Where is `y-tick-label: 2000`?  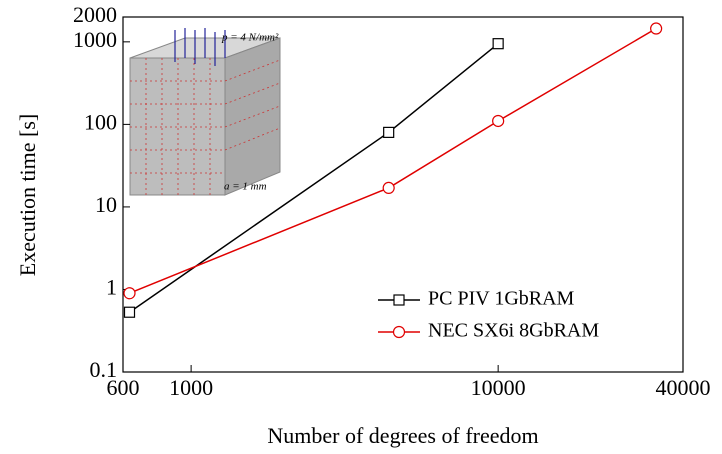 y-tick-label: 2000 is located at coordinates (95, 14).